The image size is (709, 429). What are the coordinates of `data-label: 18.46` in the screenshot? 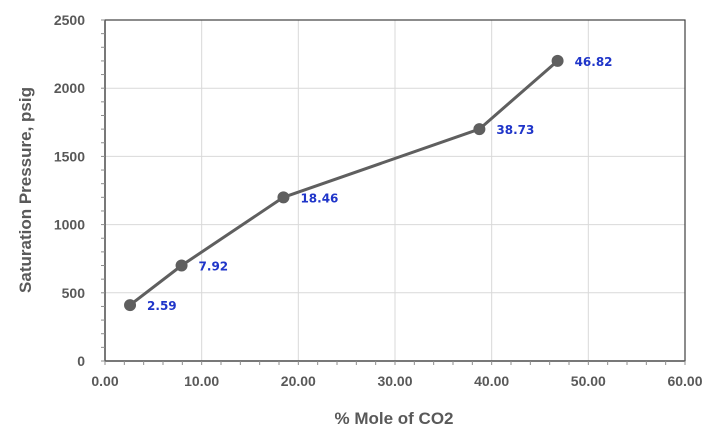 It's located at (319, 198).